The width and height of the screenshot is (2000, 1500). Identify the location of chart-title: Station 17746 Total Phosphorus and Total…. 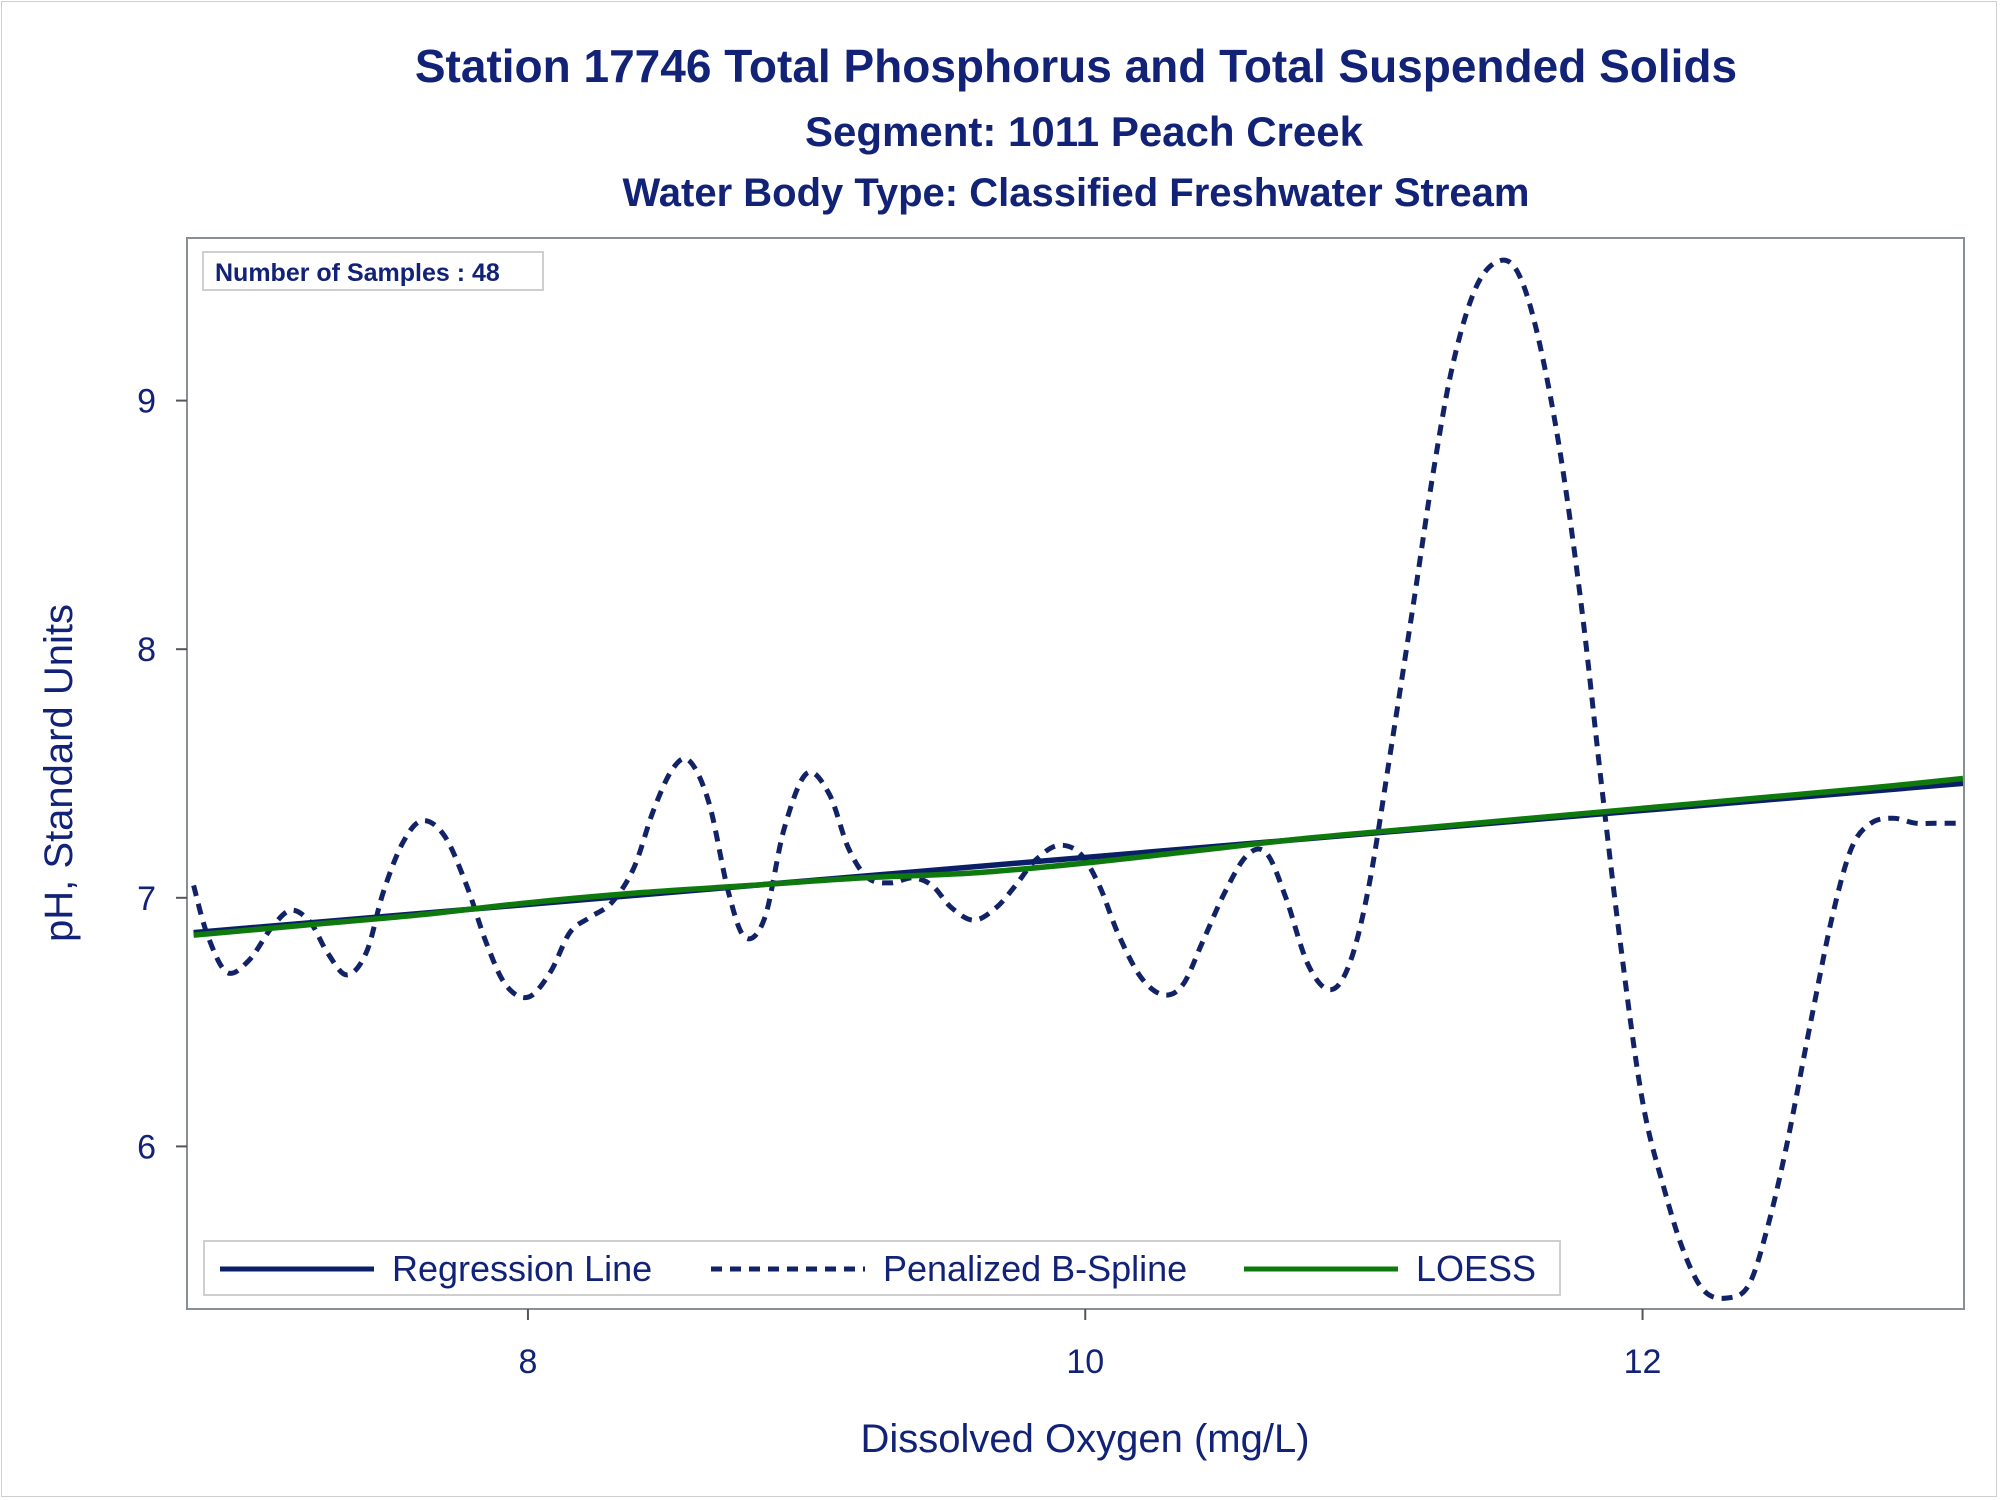
(1076, 66).